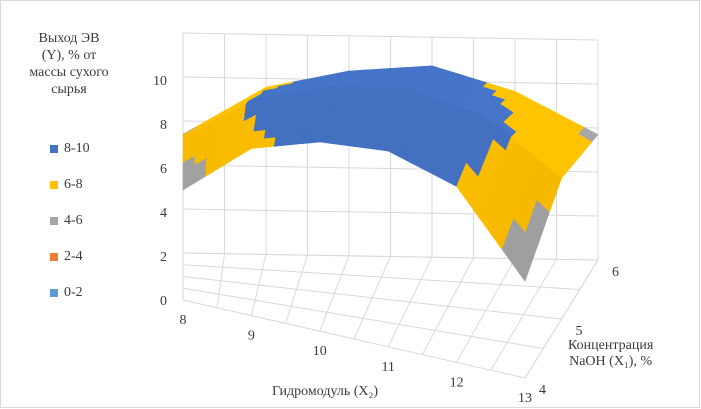  What do you see at coordinates (160, 191) in the screenshot?
I see `z-axis-ticks: 0 2 4 6 8 10` at bounding box center [160, 191].